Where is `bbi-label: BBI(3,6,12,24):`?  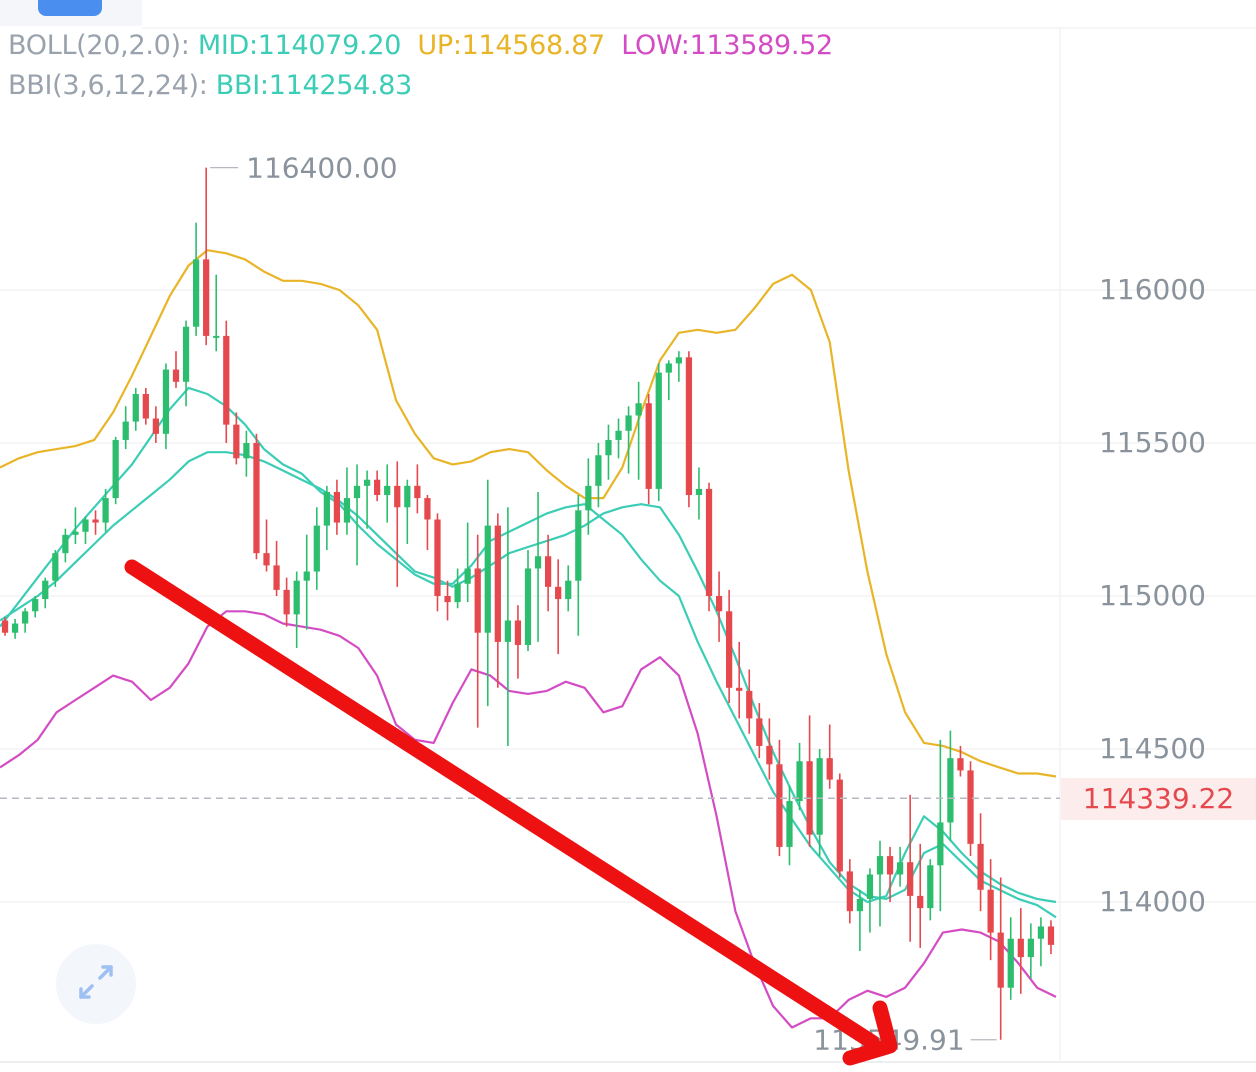 bbi-label: BBI(3,6,12,24): is located at coordinates (108, 85).